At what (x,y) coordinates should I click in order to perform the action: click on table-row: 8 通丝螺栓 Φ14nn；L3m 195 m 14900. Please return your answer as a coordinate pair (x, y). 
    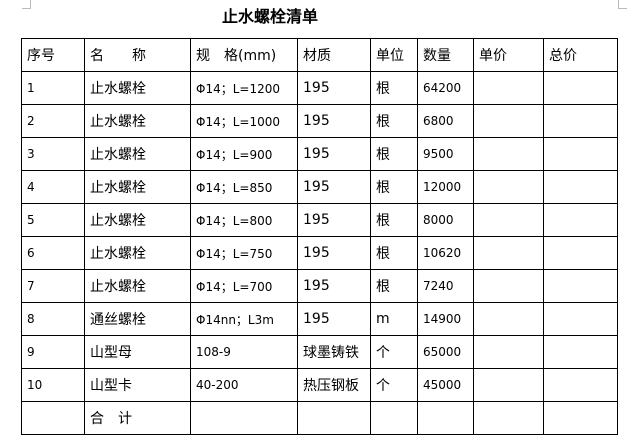
    Looking at the image, I should click on (319, 319).